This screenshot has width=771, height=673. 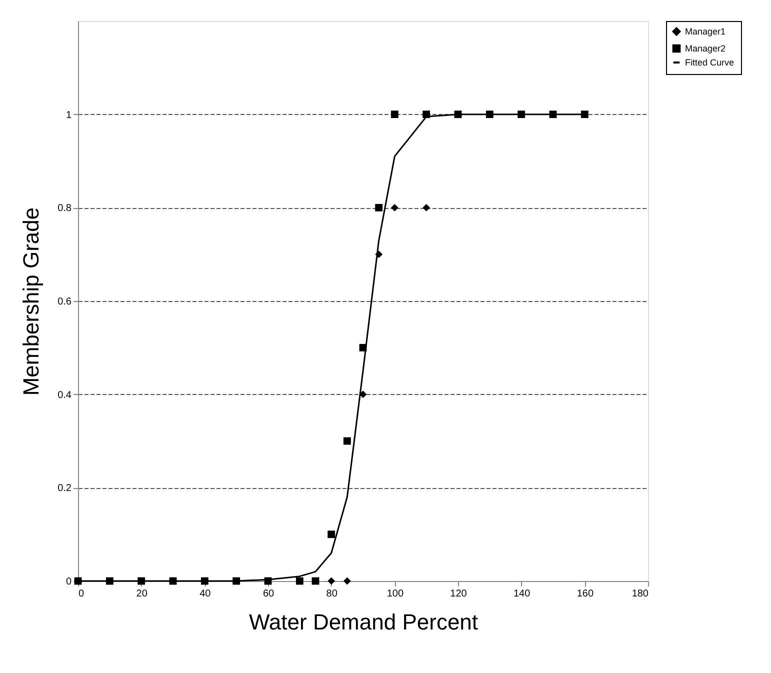 I want to click on y-tick-label: 0.6, so click(x=65, y=302).